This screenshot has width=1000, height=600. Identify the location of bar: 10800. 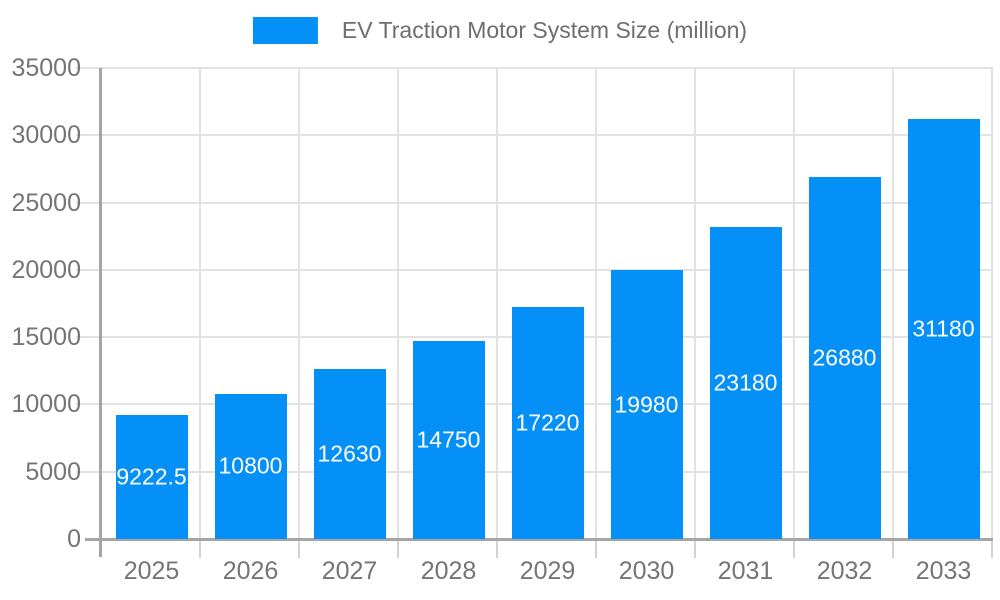
(250, 466).